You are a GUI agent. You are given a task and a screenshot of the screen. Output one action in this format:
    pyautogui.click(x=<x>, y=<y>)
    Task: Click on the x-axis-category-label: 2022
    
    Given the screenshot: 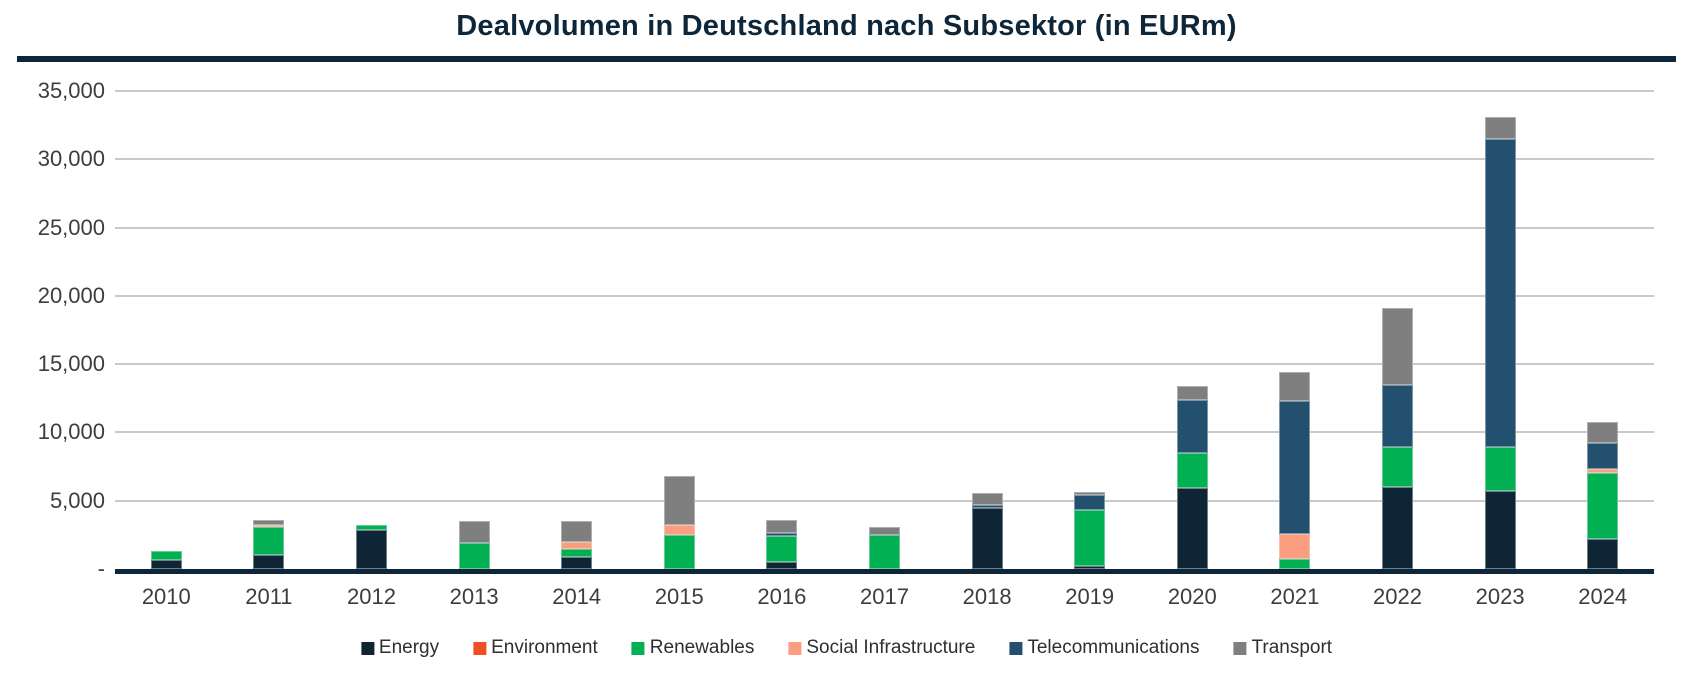 What is the action you would take?
    pyautogui.click(x=1397, y=596)
    